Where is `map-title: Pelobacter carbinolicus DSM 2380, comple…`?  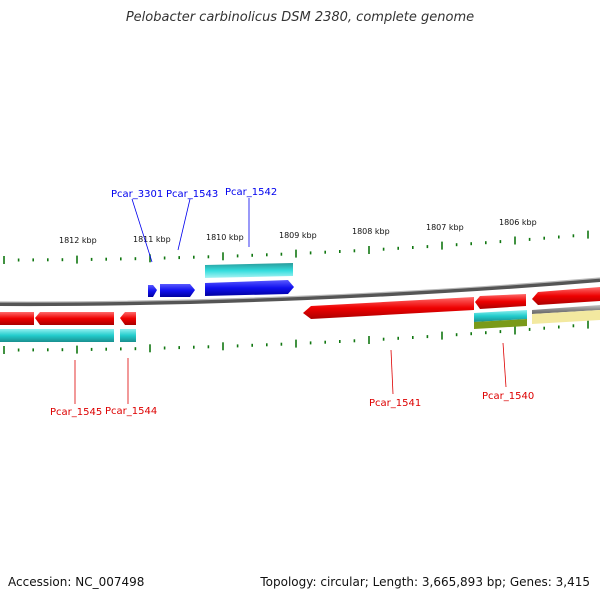 map-title: Pelobacter carbinolicus DSM 2380, comple… is located at coordinates (300, 17).